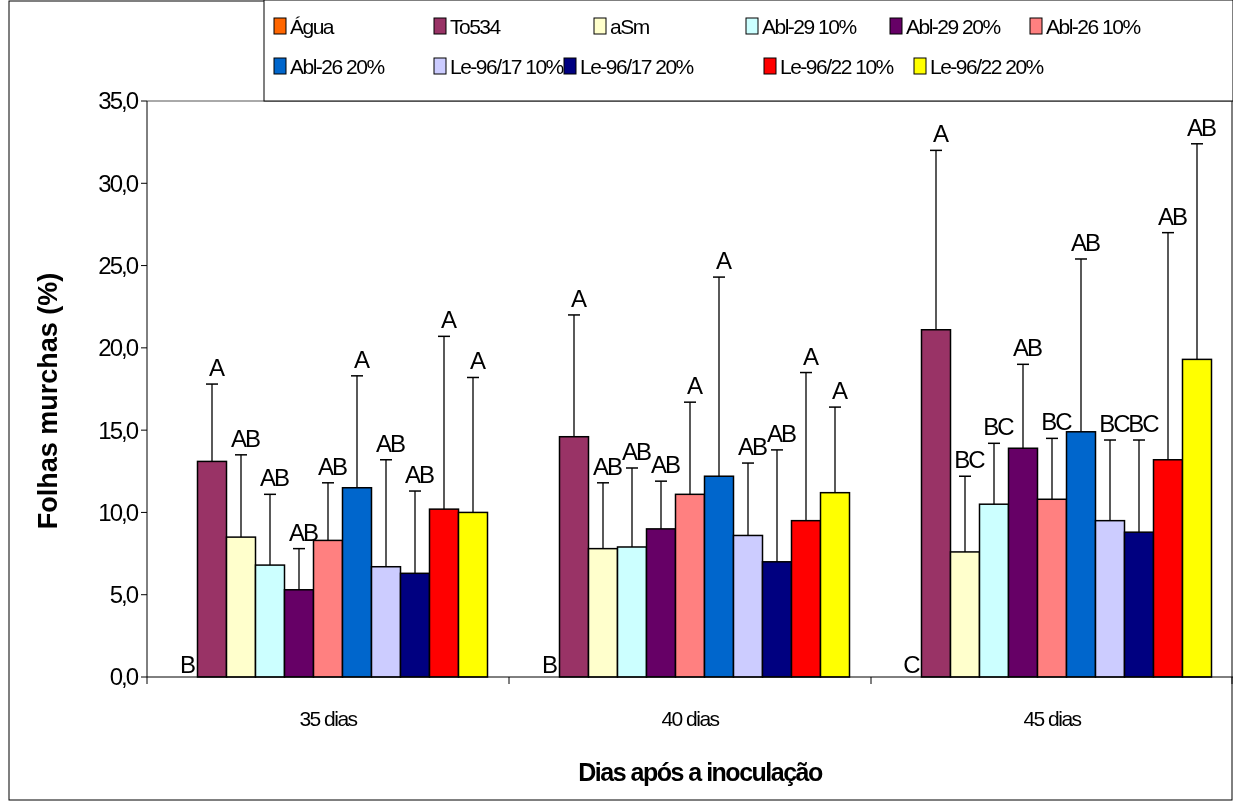  Describe the element at coordinates (118, 183) in the screenshot. I see `y-tick-label: 30,0` at that location.